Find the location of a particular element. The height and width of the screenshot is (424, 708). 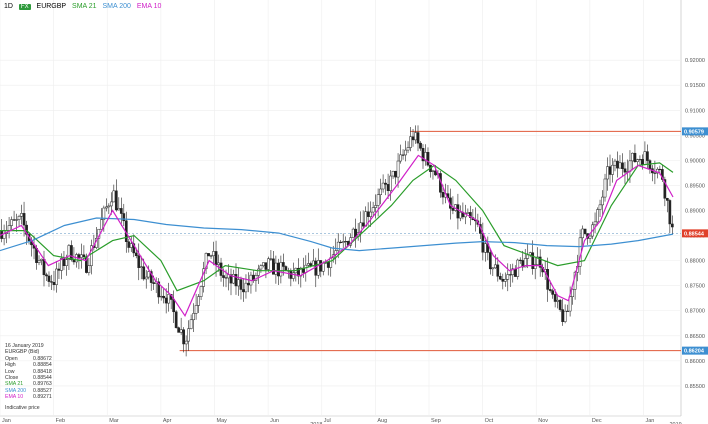

instrument-label: EURGBP is located at coordinates (51, 6).